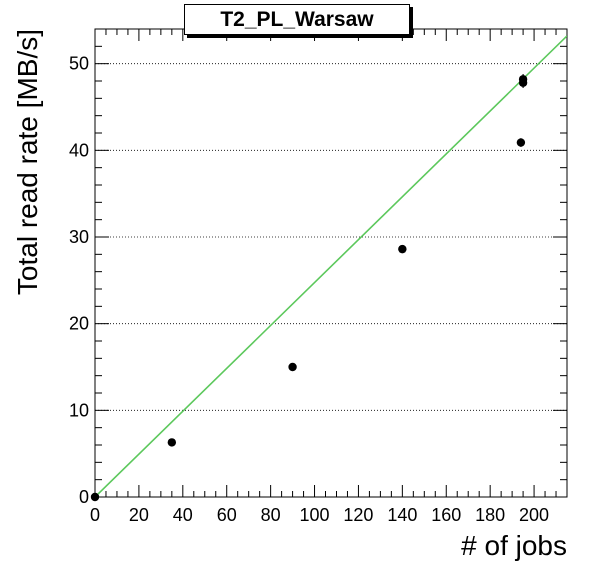  I want to click on y-tick-label: 30, so click(79, 237).